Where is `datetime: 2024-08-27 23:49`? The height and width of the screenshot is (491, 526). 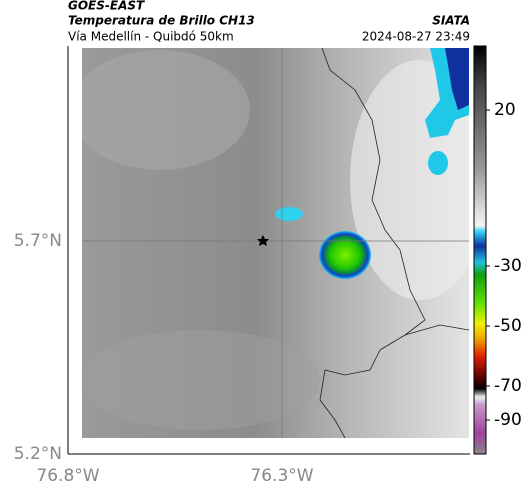
datetime: 2024-08-27 23:49 is located at coordinates (416, 37).